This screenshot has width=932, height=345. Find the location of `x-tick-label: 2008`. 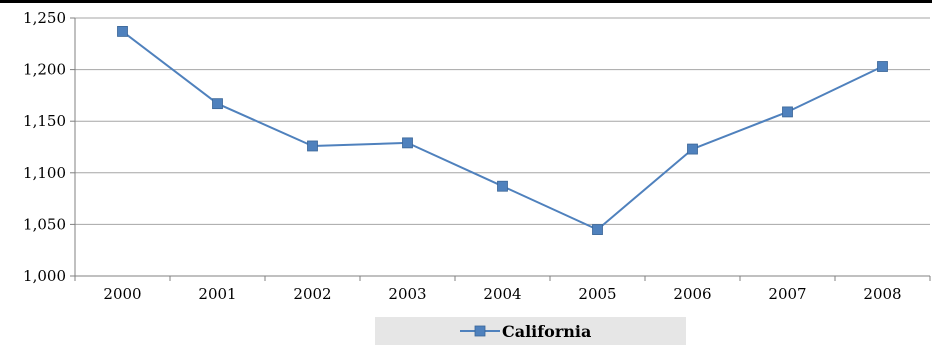

x-tick-label: 2008 is located at coordinates (882, 294).